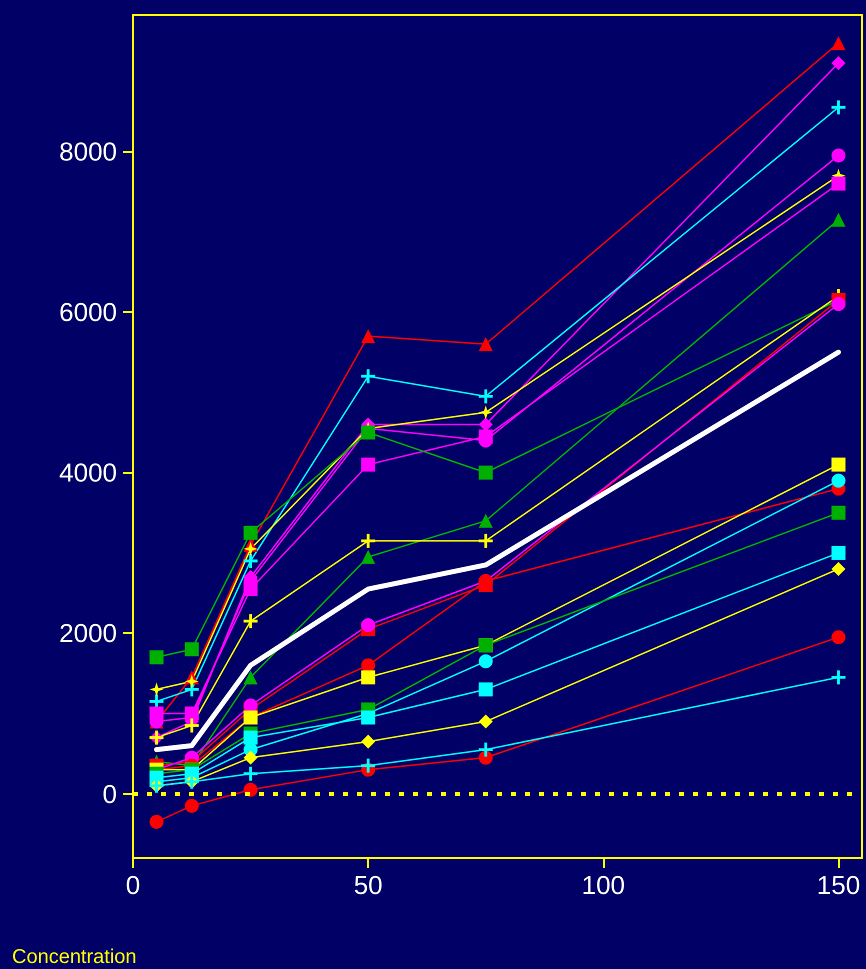 The height and width of the screenshot is (969, 866). Describe the element at coordinates (368, 885) in the screenshot. I see `x-tick-label: 50` at that location.